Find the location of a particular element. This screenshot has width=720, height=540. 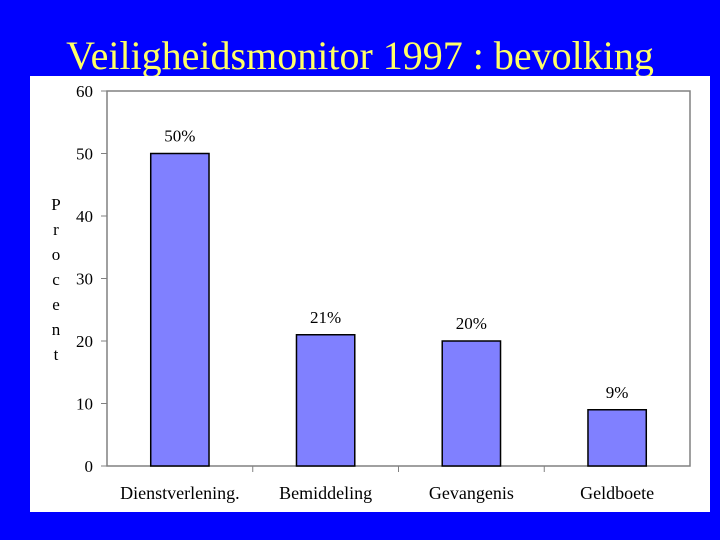

y-axis-label-letter: r is located at coordinates (56, 229).